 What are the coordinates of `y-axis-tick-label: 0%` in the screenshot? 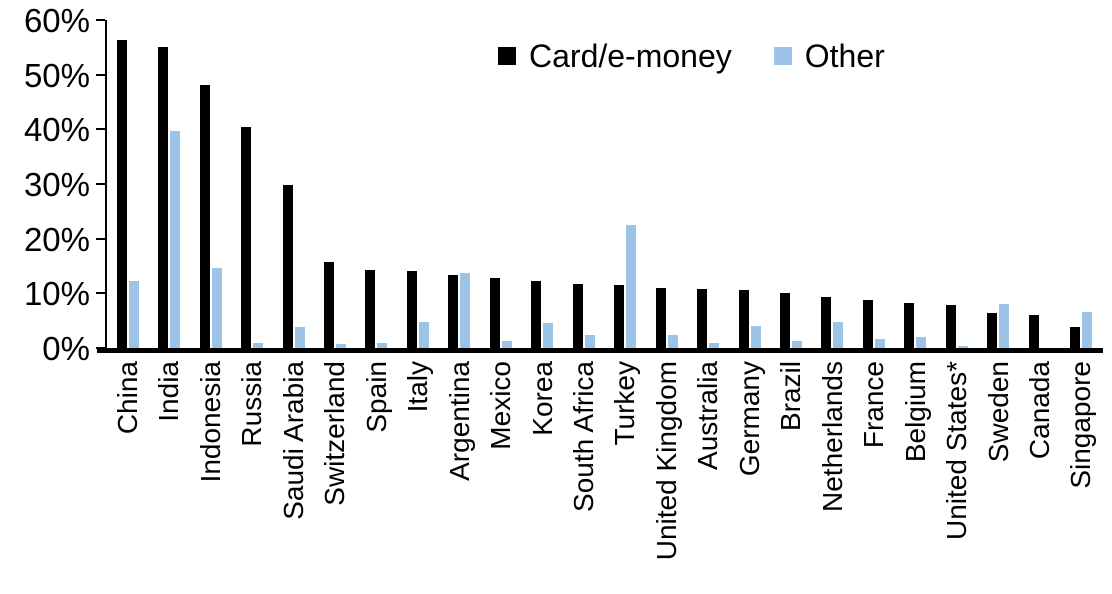 It's located at (66, 348).